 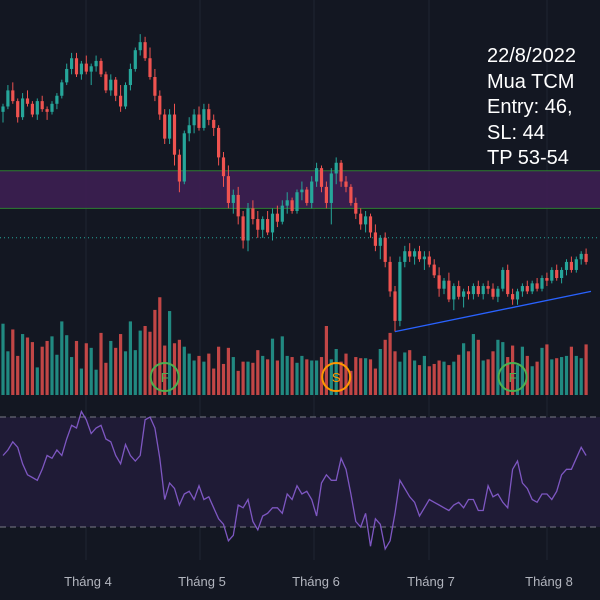 What do you see at coordinates (549, 581) in the screenshot?
I see `x-tick-label: Tháng 8` at bounding box center [549, 581].